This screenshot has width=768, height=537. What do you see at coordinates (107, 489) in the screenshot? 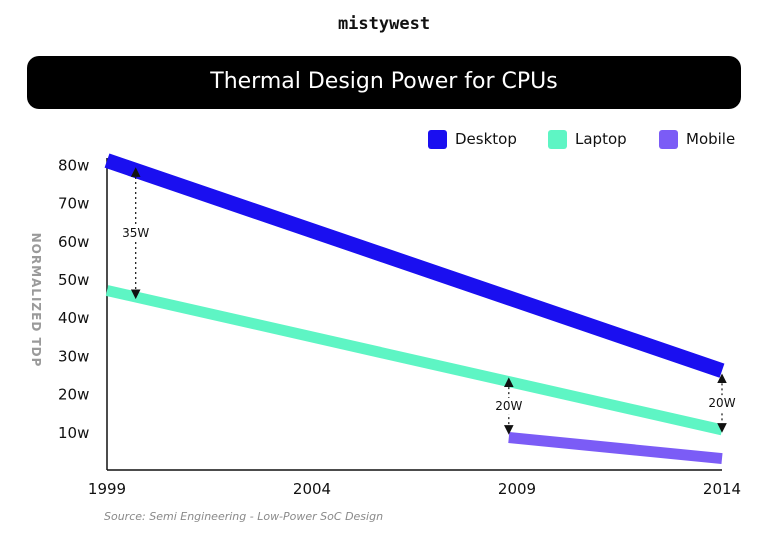
I see `x-tick-label: 1999` at bounding box center [107, 489].